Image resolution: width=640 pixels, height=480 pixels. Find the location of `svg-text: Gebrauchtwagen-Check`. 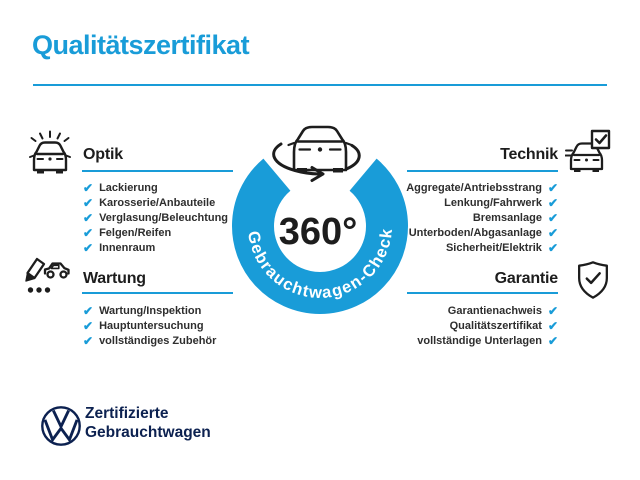

svg-text: Gebrauchtwagen-Check is located at coordinates (320, 264).